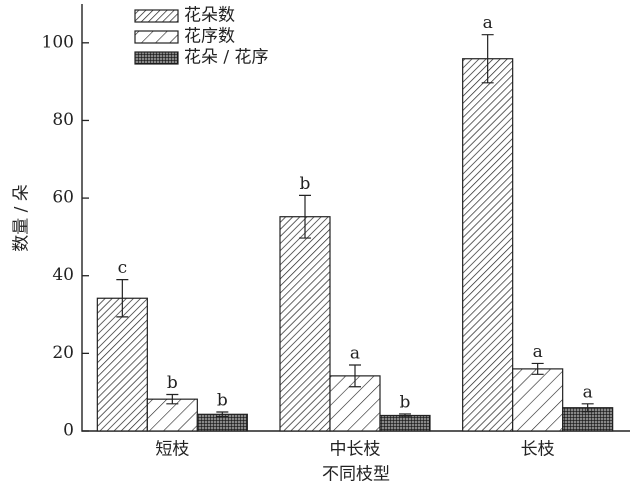  What do you see at coordinates (209, 16) in the screenshot?
I see `legend-label: 花朵数` at bounding box center [209, 16].